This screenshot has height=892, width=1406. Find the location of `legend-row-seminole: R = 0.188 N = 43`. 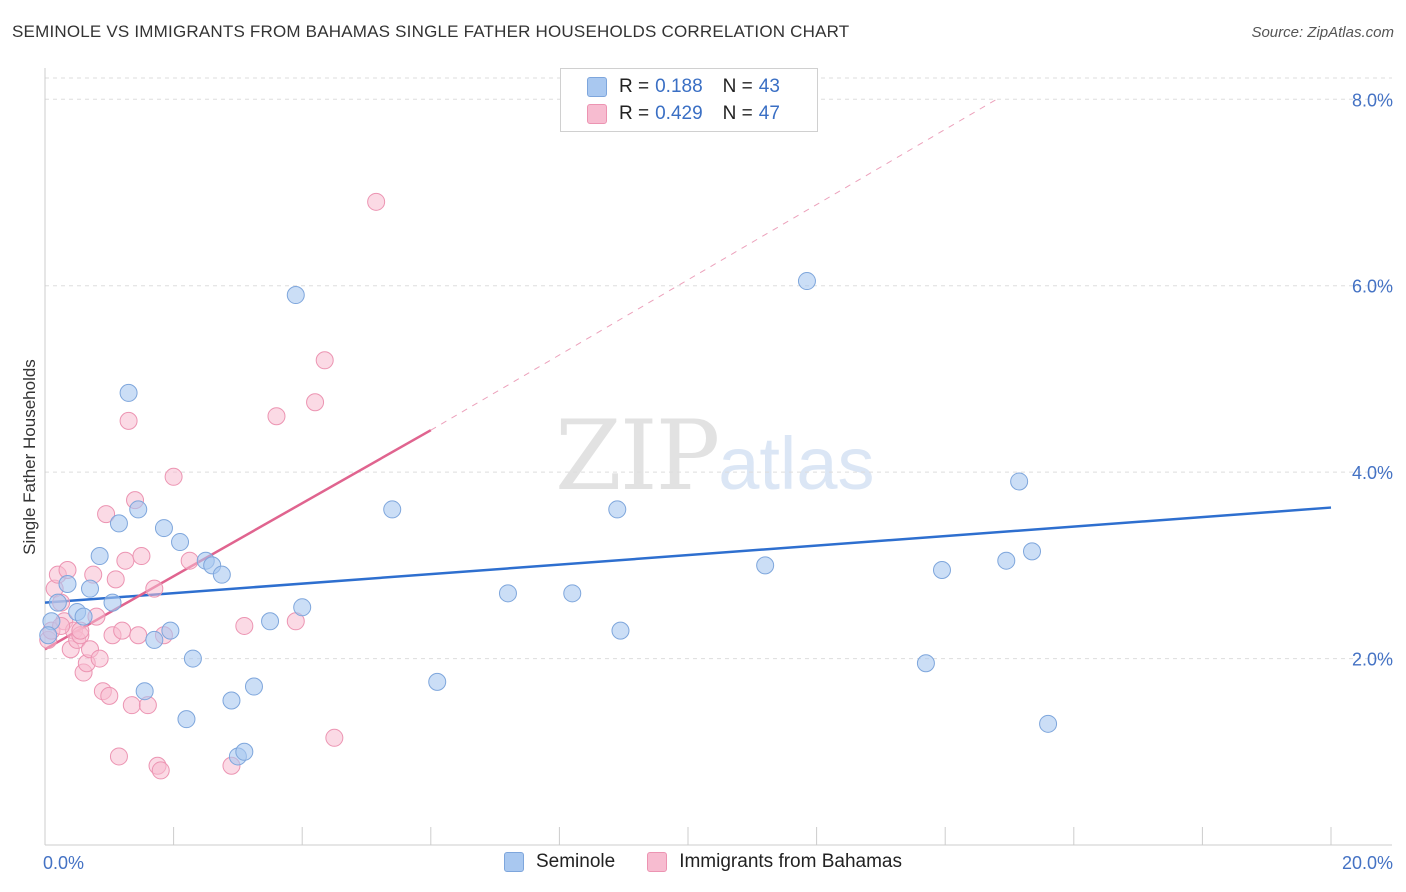

legend-row-seminole: R = 0.188 N = 43 is located at coordinates (683, 87).